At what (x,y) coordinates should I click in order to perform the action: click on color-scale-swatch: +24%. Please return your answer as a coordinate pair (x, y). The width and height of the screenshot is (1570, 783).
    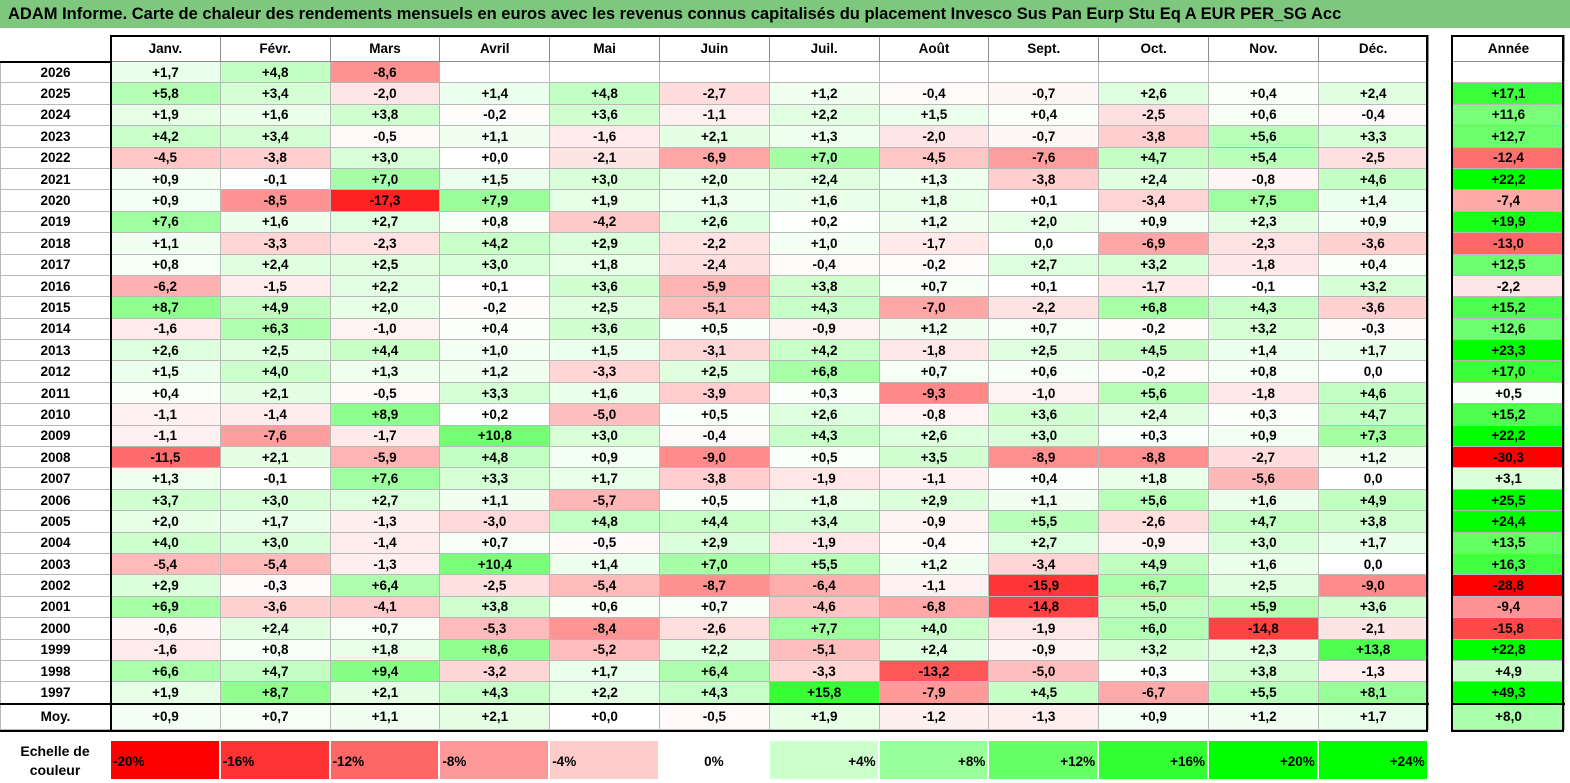
    Looking at the image, I should click on (1372, 760).